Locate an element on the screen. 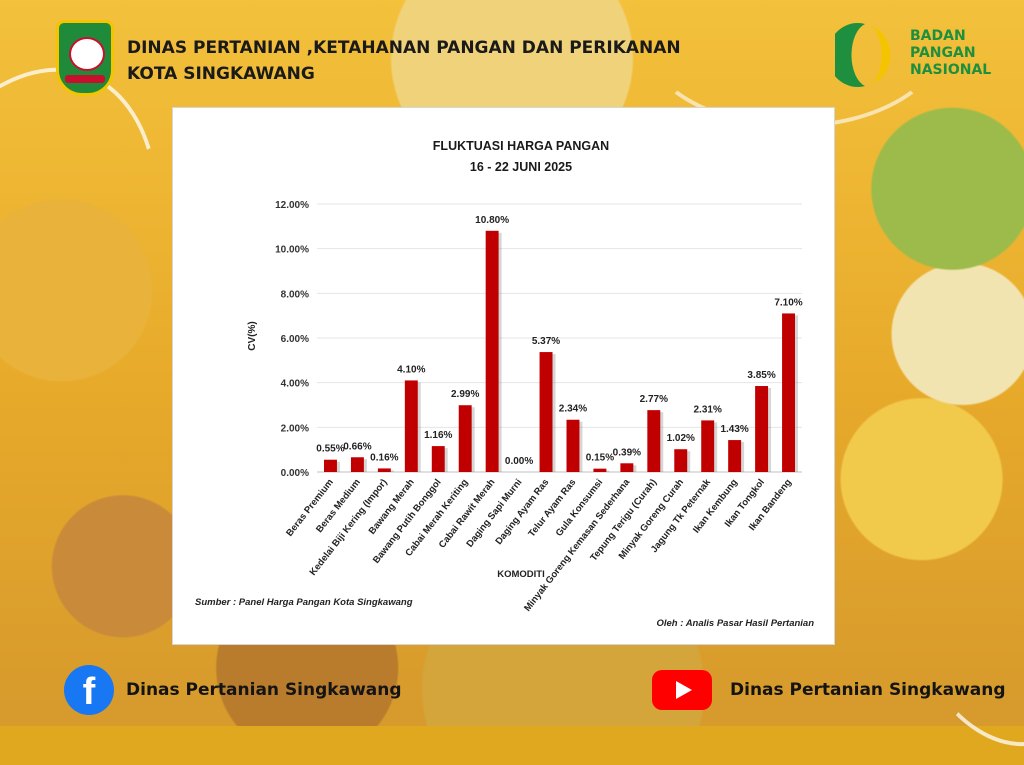 The height and width of the screenshot is (765, 1024). y-tick-label: 4.00% is located at coordinates (295, 384).